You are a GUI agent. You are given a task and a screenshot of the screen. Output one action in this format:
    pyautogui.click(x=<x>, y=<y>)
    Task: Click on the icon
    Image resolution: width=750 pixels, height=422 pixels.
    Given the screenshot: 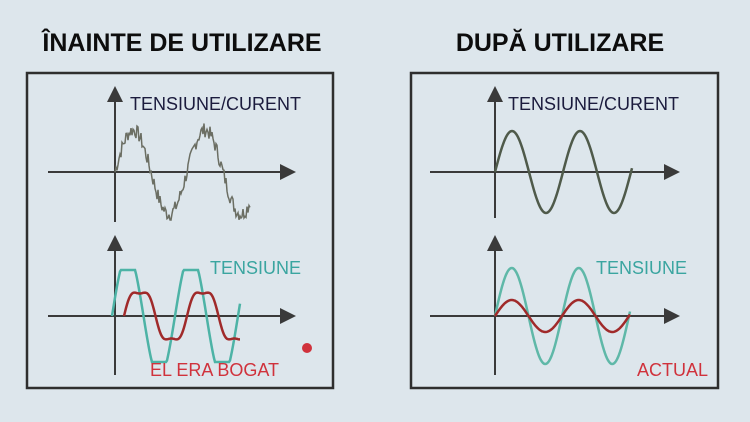 What is the action you would take?
    pyautogui.click(x=307, y=348)
    